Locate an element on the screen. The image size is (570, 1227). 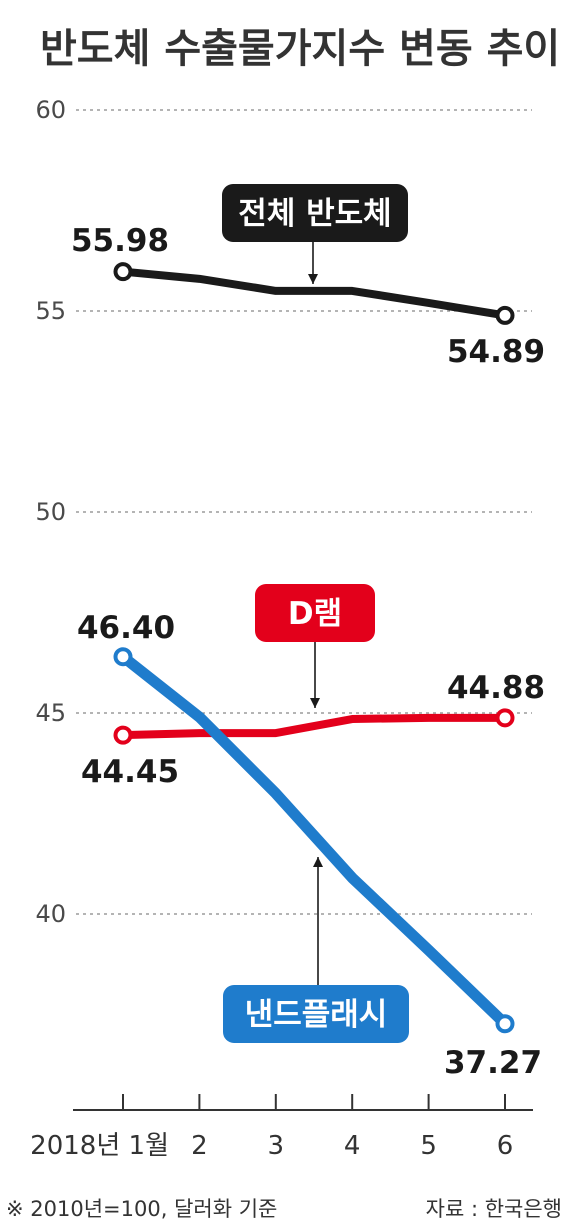
x-tick-label: 4 is located at coordinates (352, 1146).